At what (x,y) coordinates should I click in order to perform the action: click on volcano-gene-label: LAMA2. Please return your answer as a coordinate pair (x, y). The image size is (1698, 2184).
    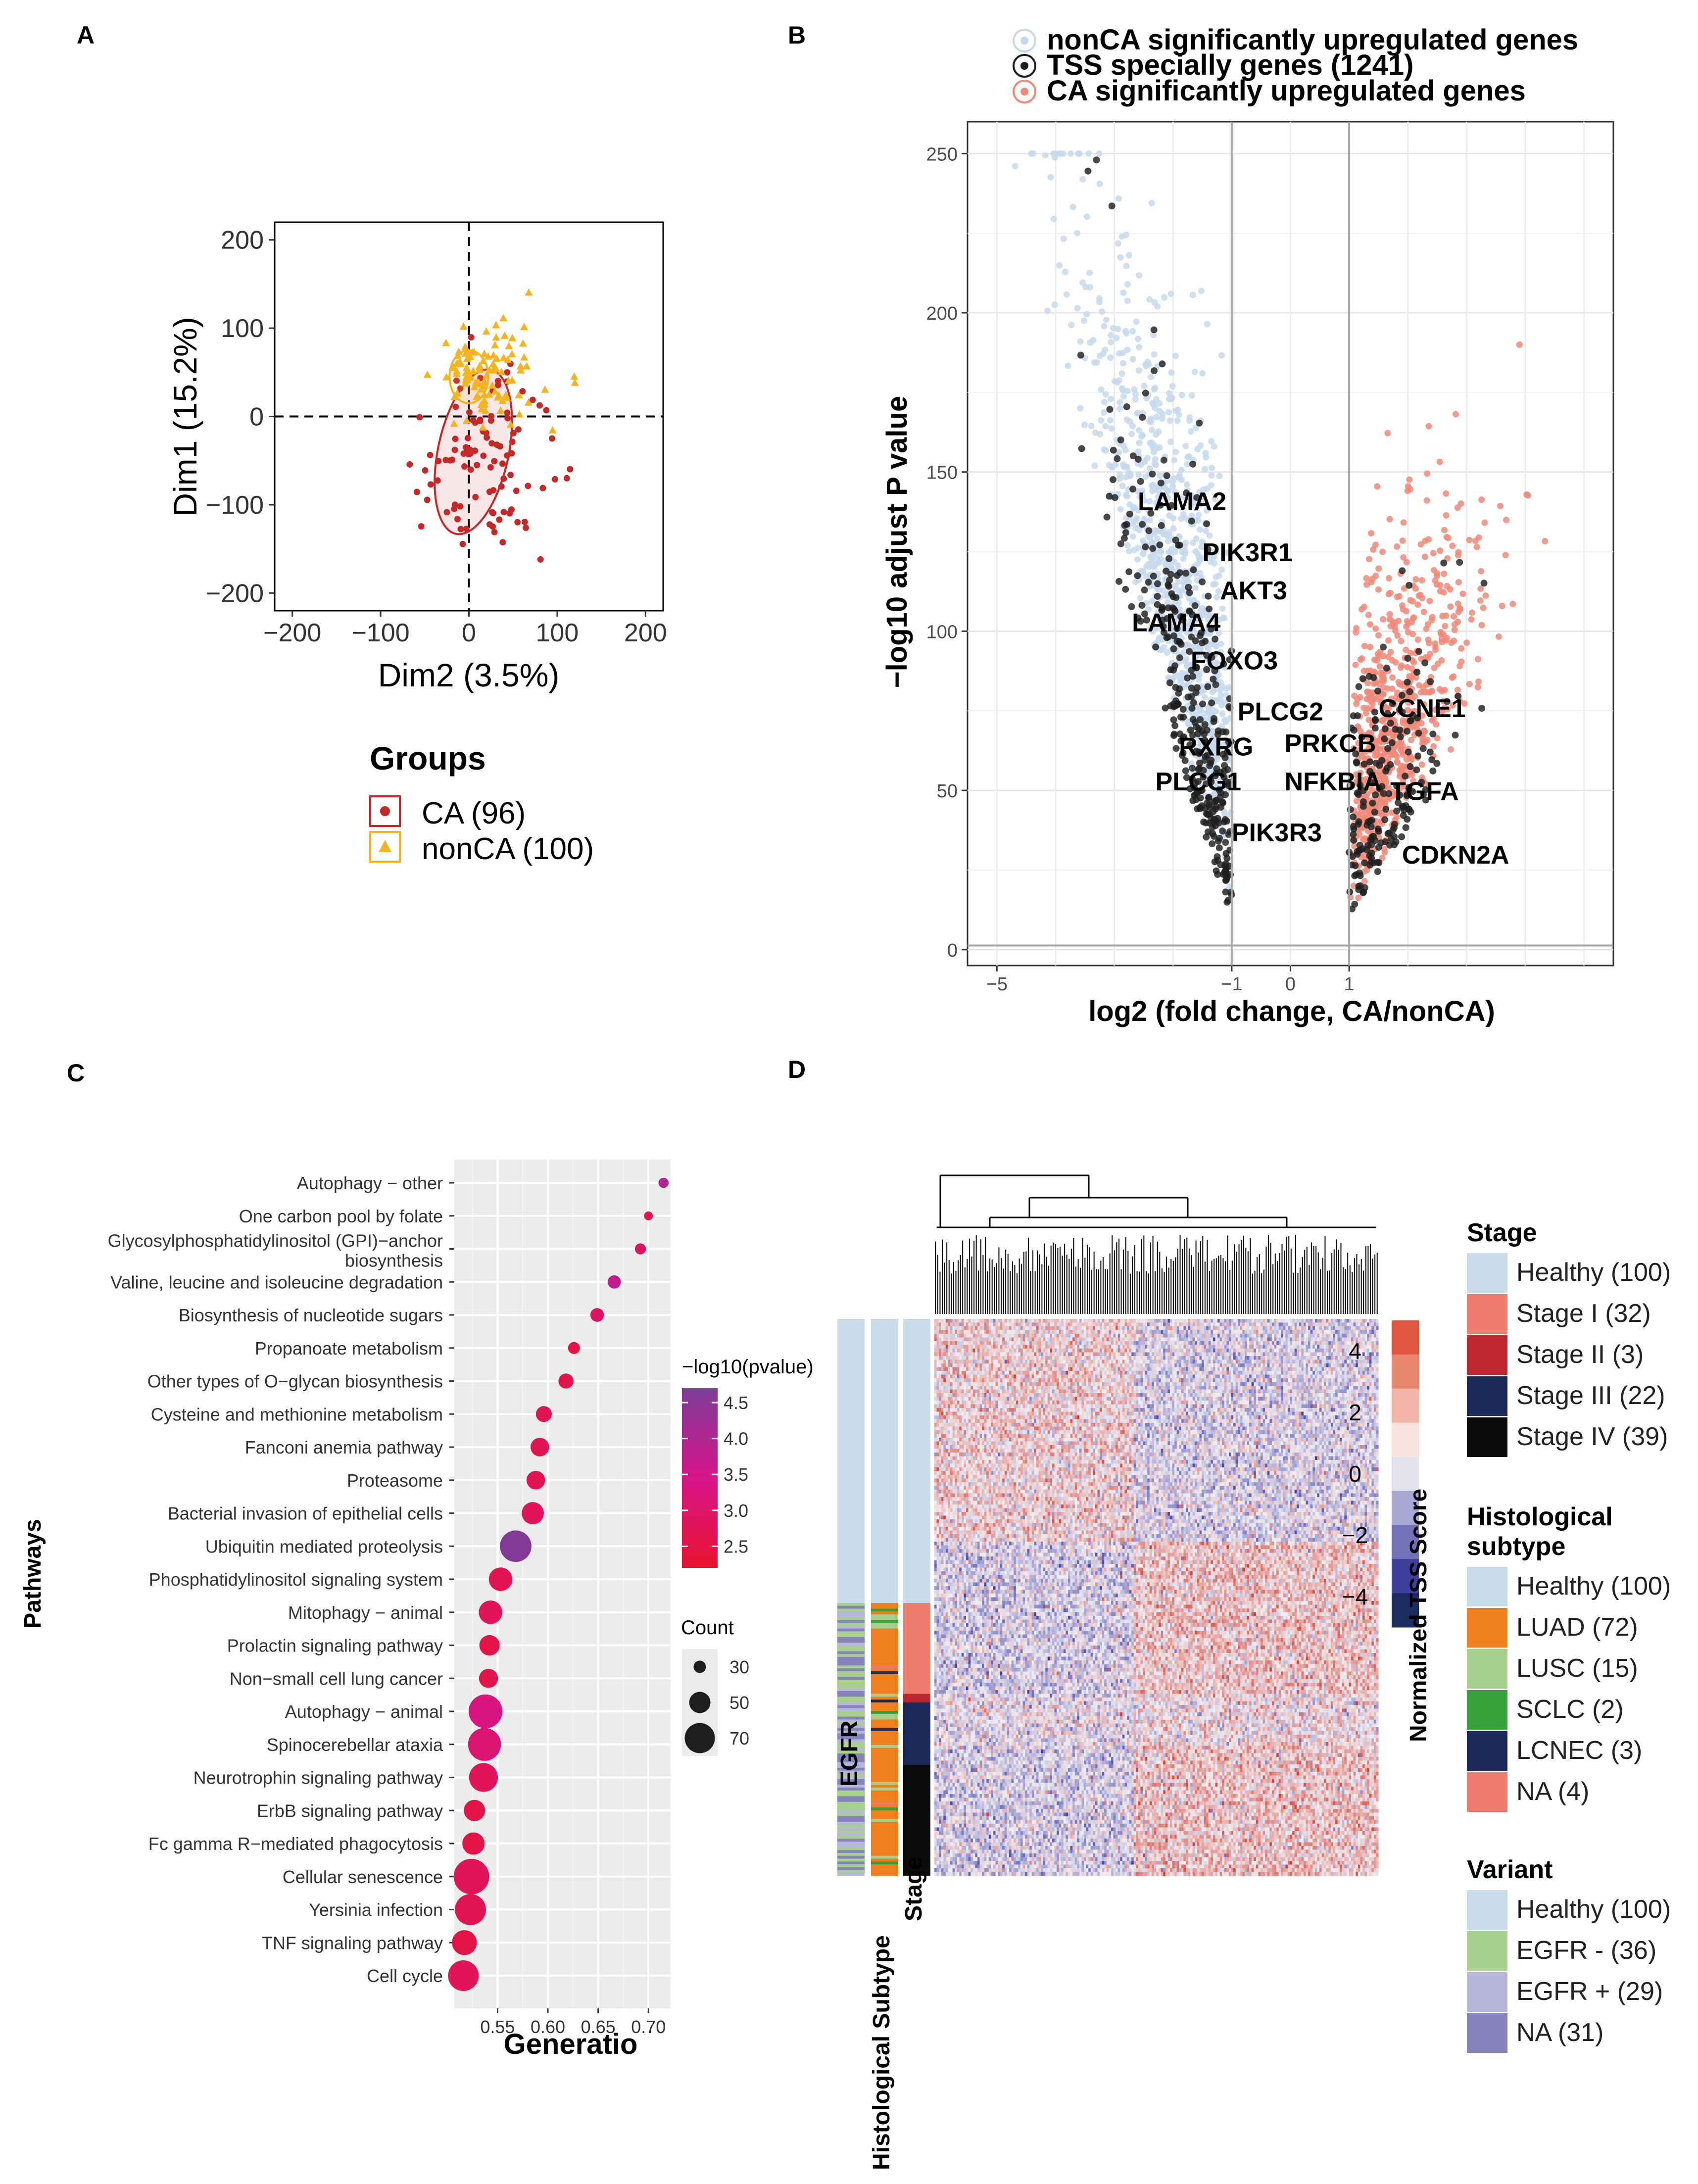
    Looking at the image, I should click on (1182, 501).